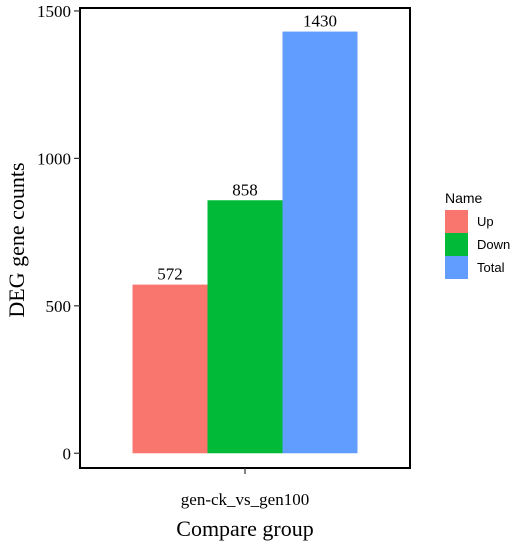 This screenshot has width=518, height=550. Describe the element at coordinates (464, 198) in the screenshot. I see `legend-title: Name` at that location.